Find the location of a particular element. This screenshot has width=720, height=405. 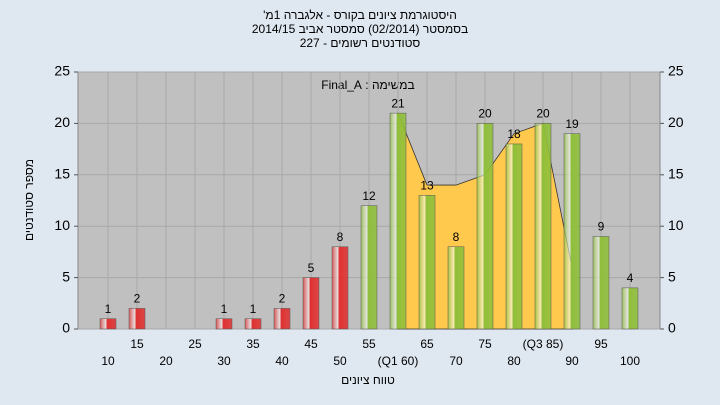

y-tick-label: 0 is located at coordinates (66, 328).